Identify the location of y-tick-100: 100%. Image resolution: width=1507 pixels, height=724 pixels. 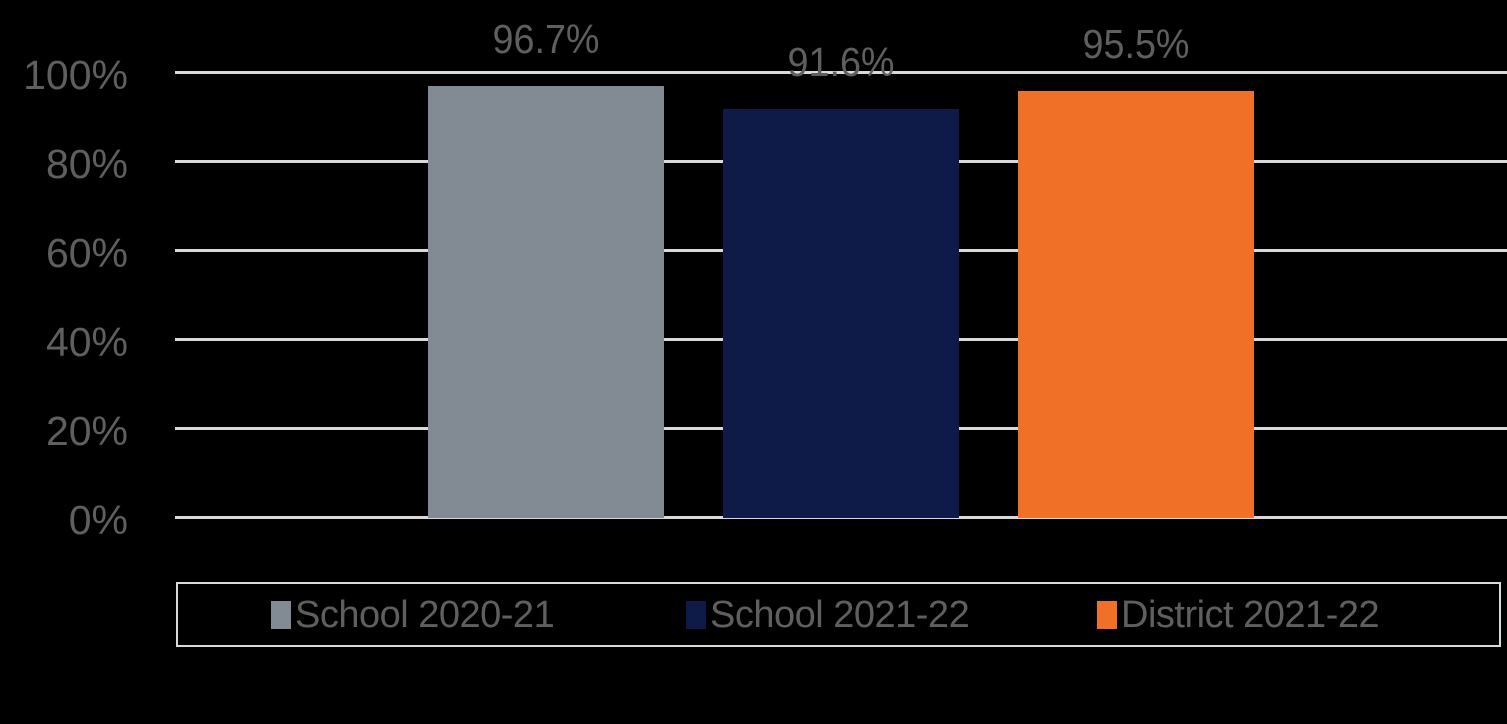
(75, 75).